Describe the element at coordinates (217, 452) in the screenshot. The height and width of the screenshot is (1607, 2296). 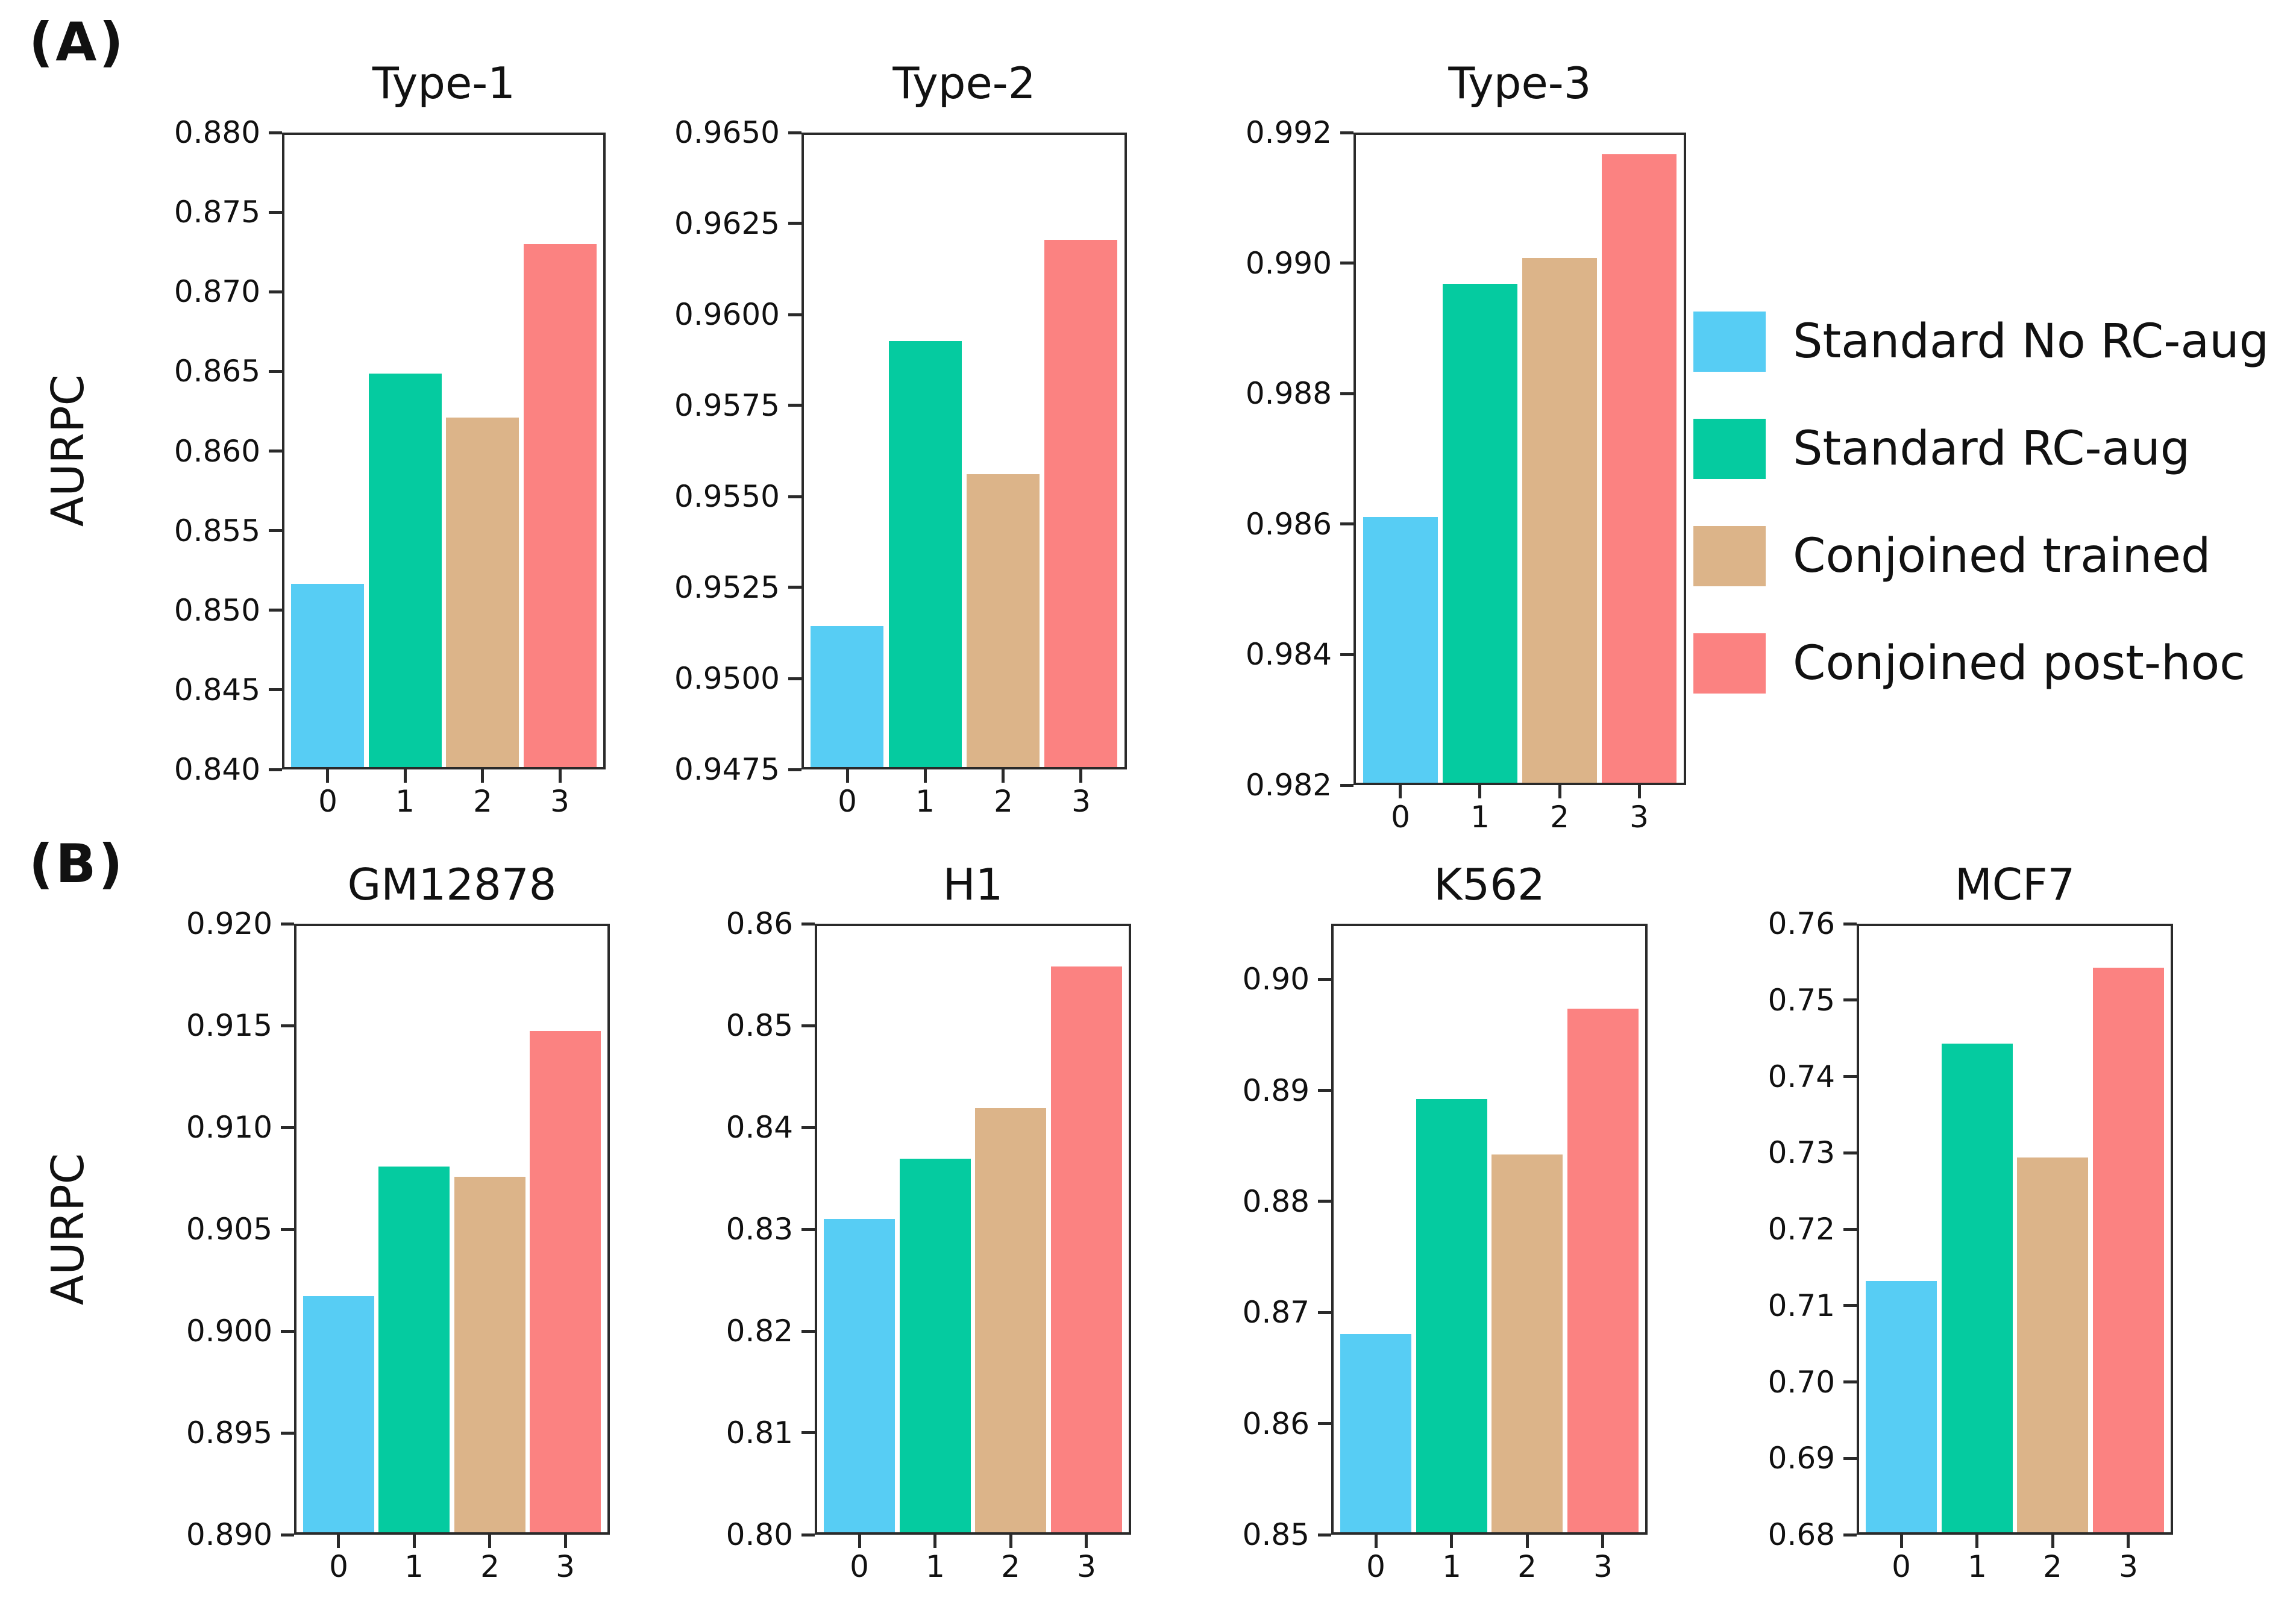
I see `y-tick-label: 0.860` at that location.